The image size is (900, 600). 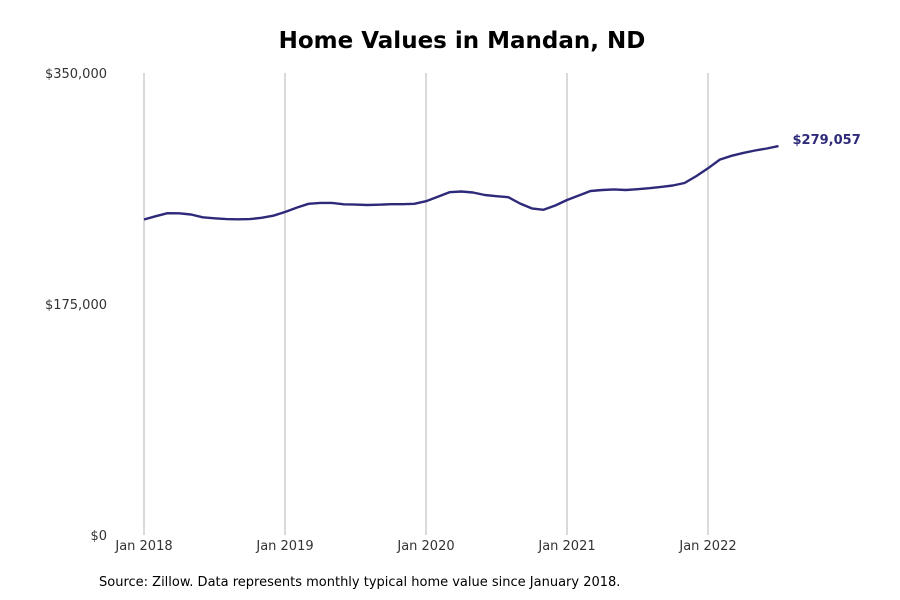 I want to click on x-tick-label: Jan 2022, so click(x=707, y=546).